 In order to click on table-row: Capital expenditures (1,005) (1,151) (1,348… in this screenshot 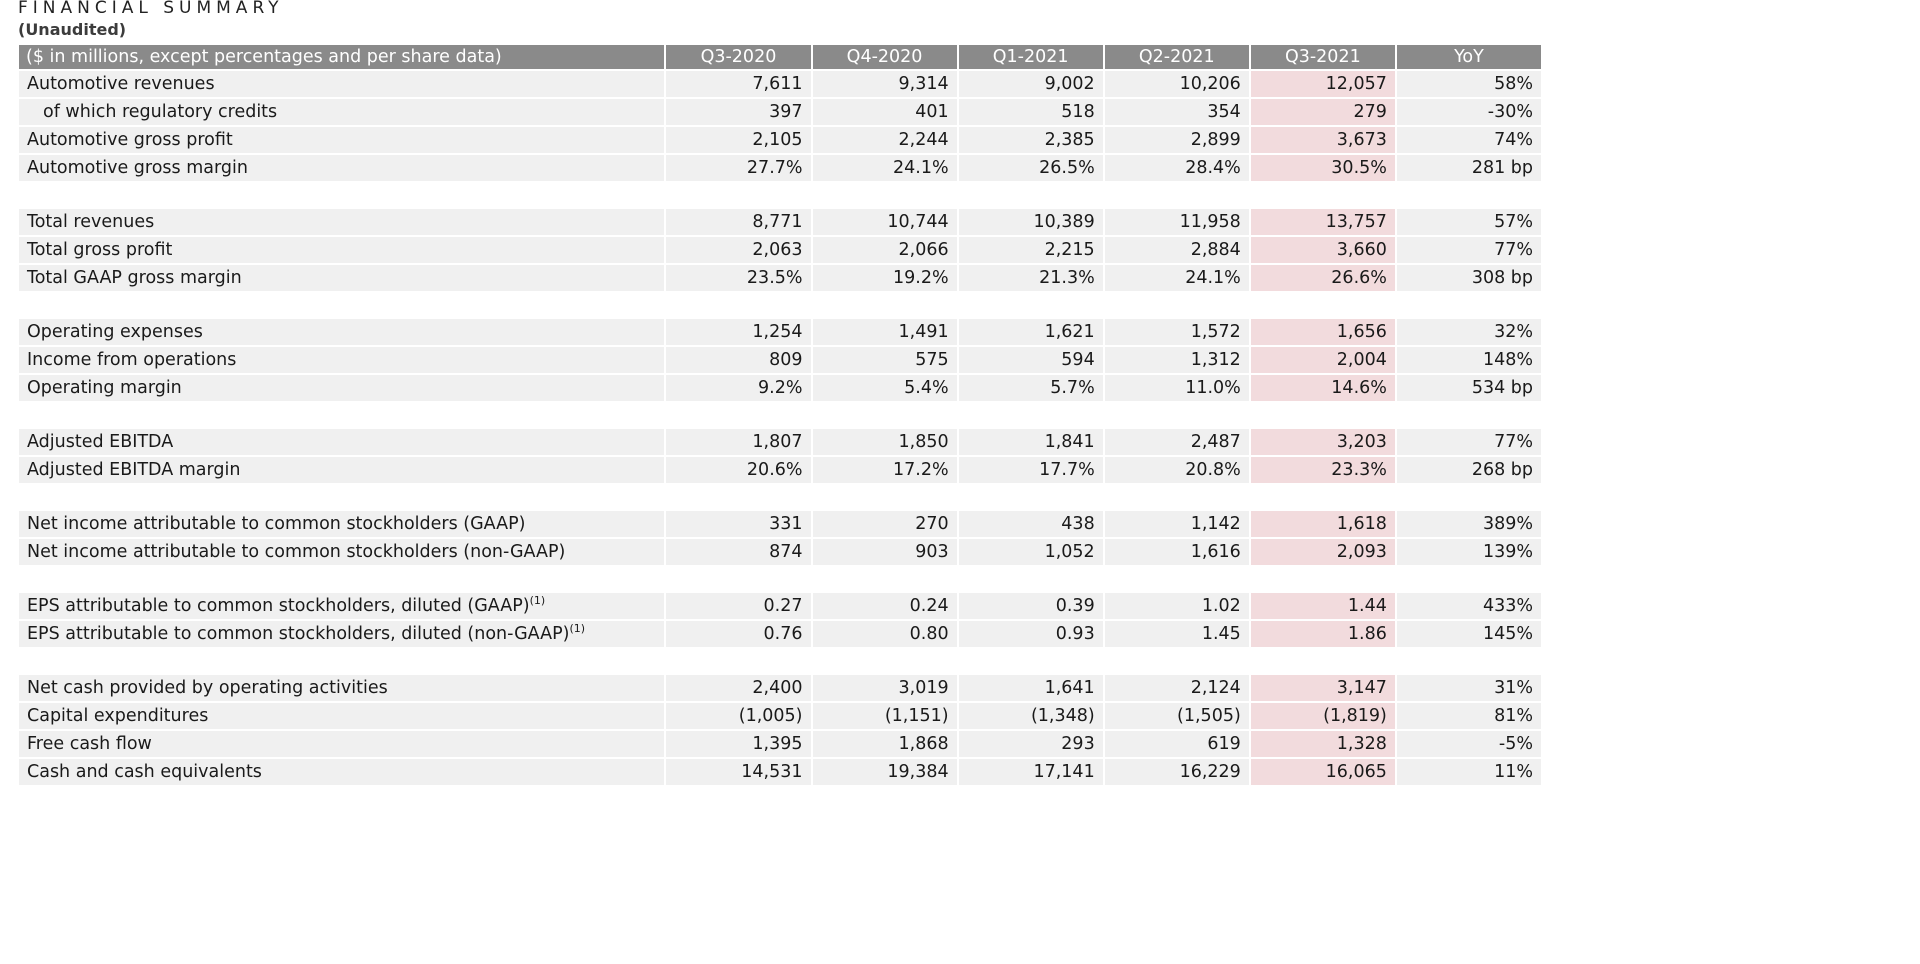, I will do `click(780, 716)`.